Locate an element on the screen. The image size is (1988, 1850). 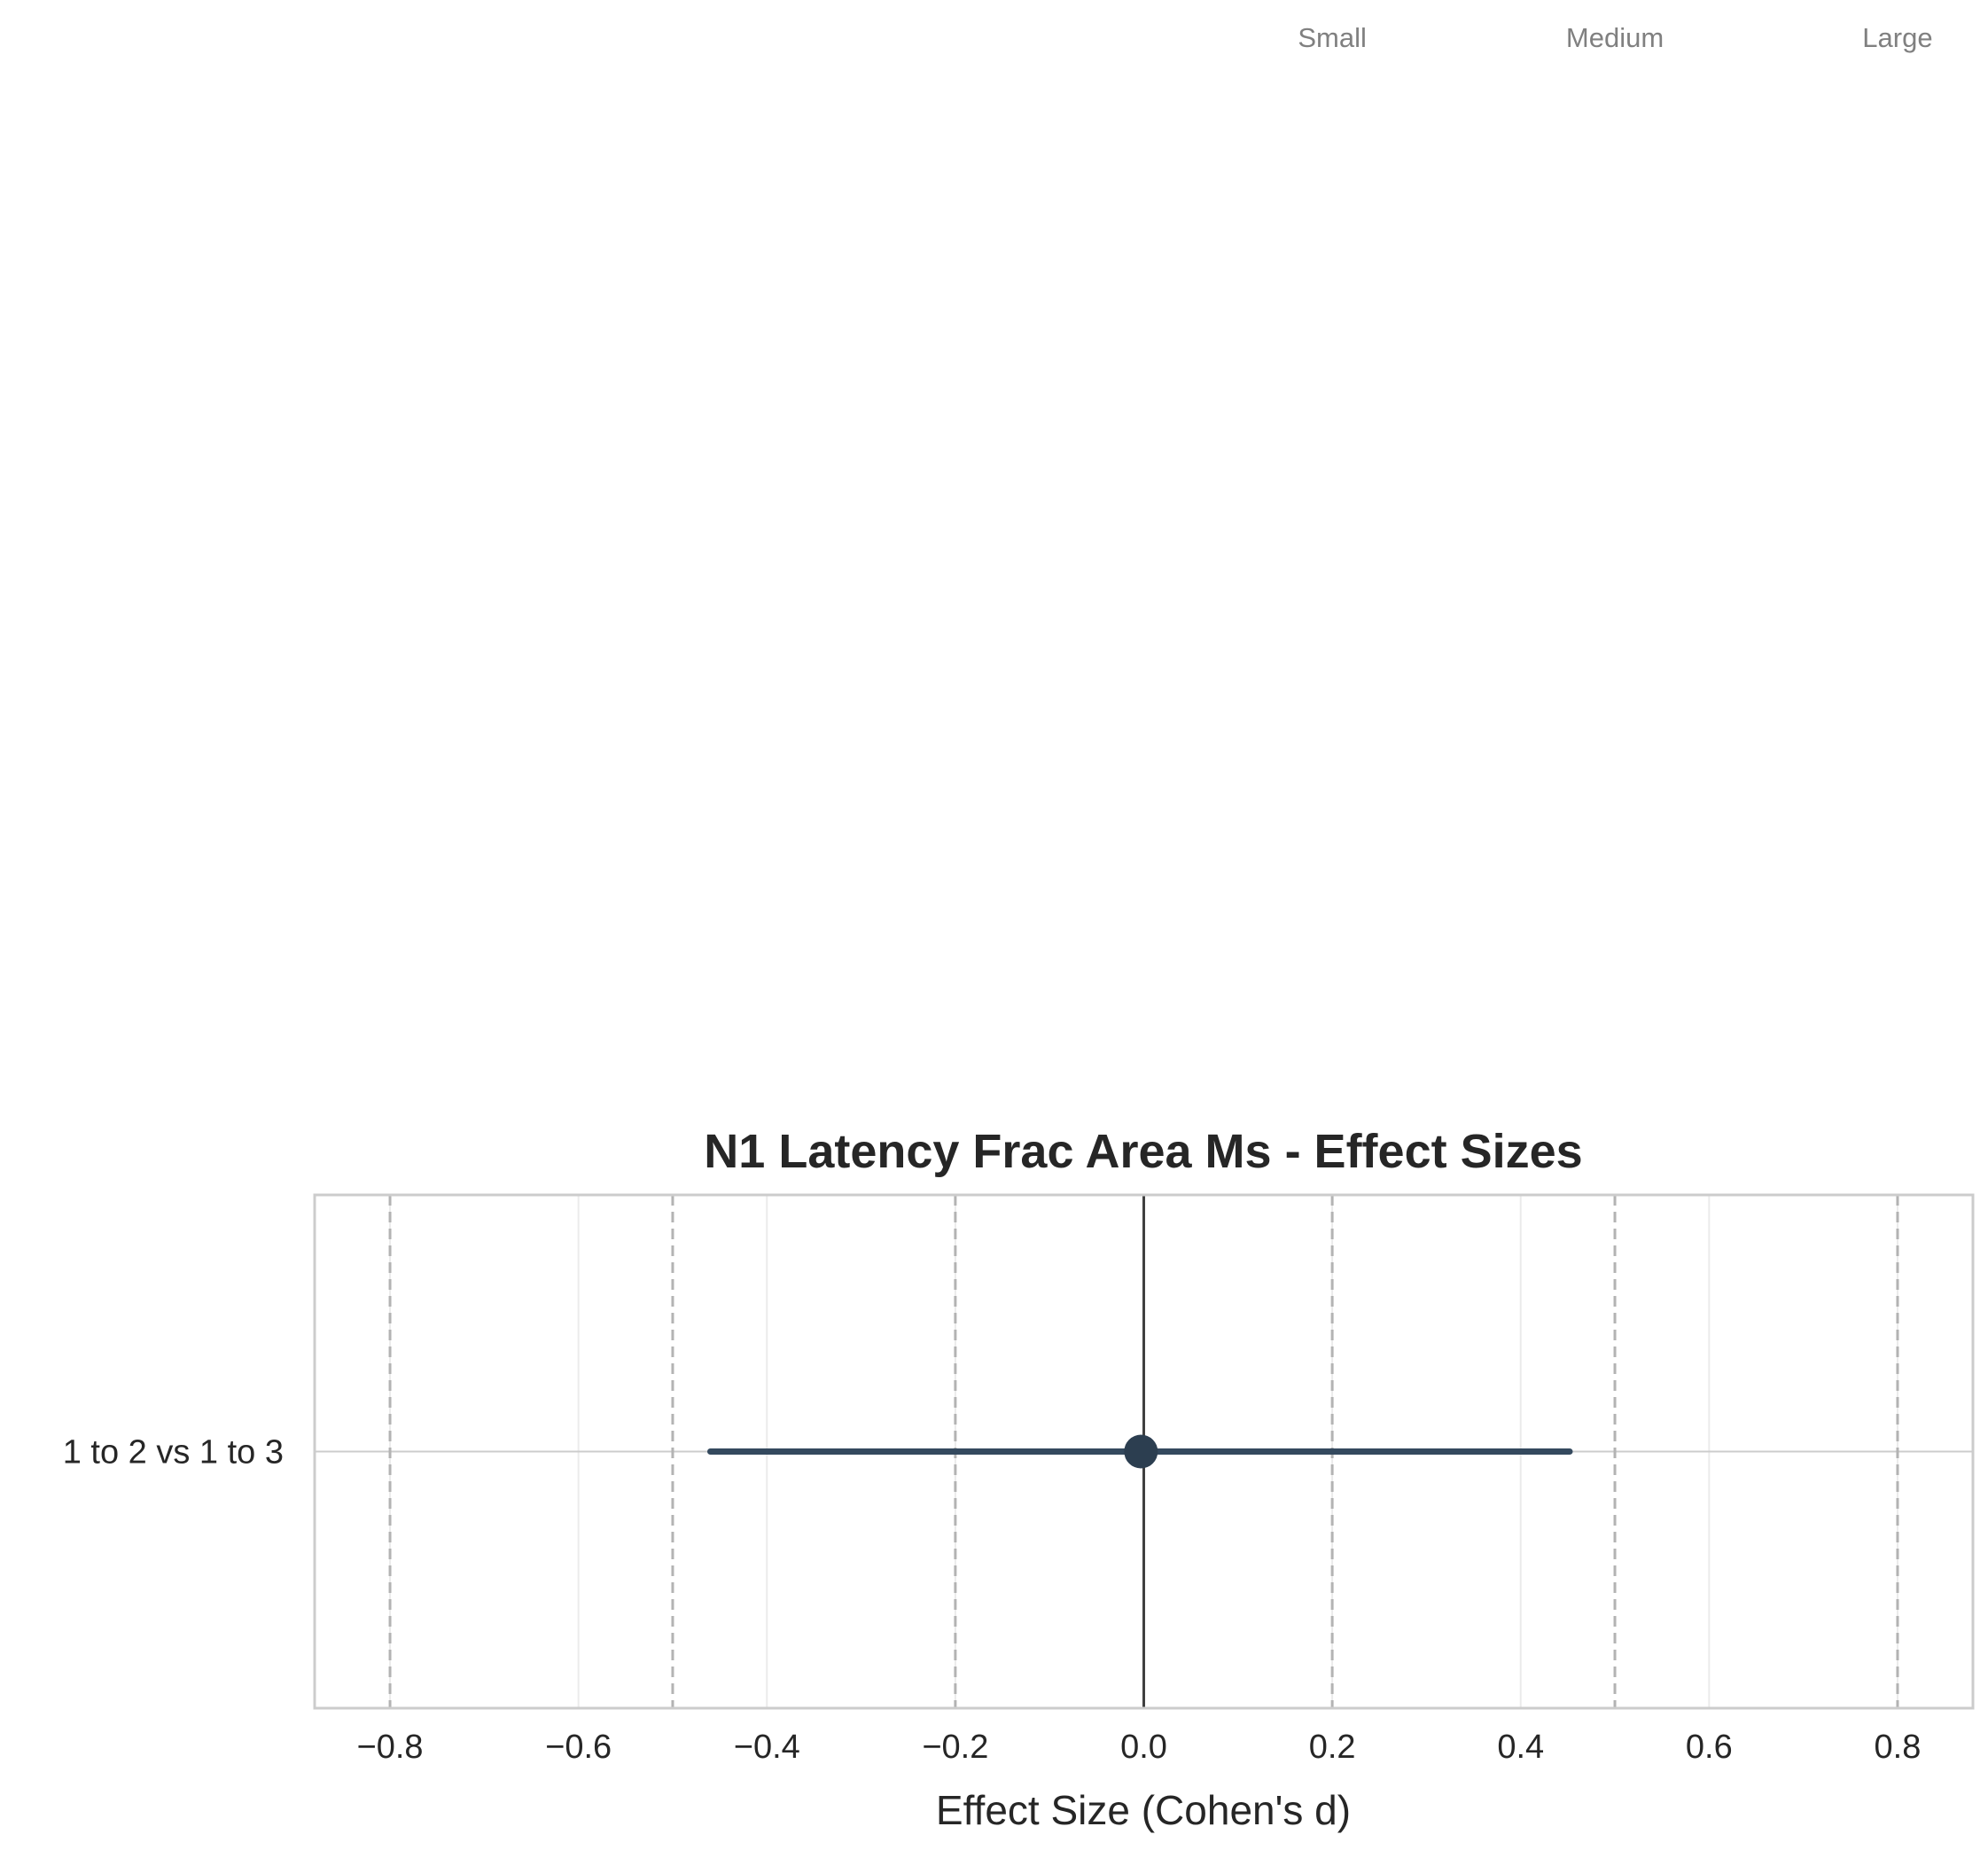
y-tick-labels: 1 to 2 vs 1 to 3 is located at coordinates (173, 1452).